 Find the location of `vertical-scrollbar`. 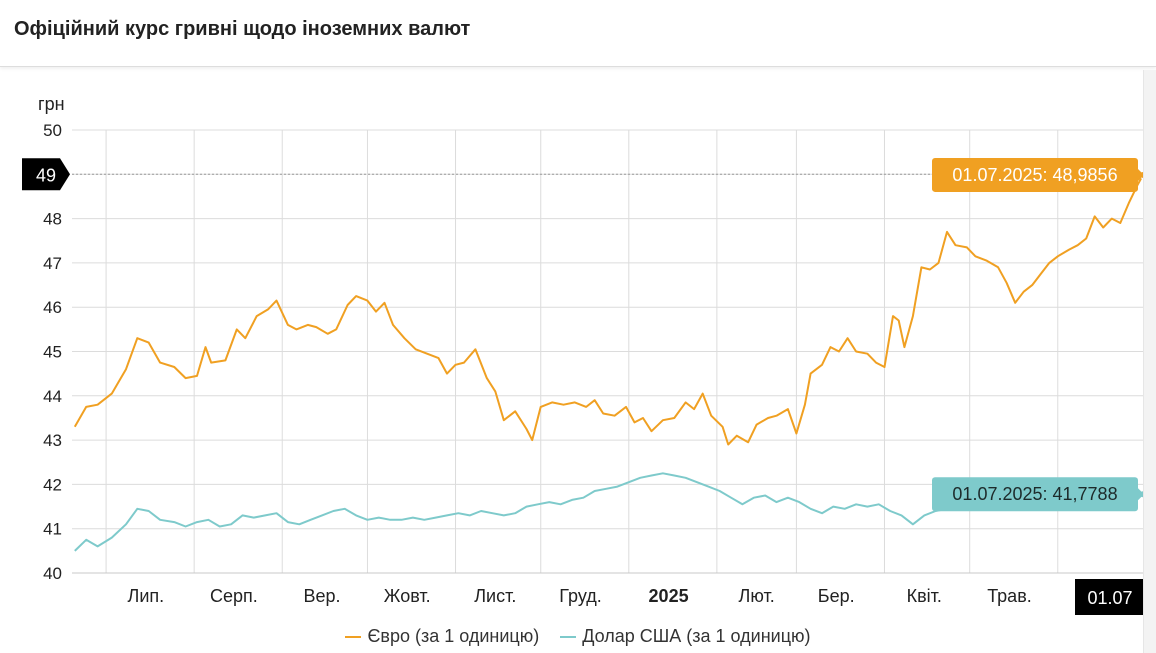

vertical-scrollbar is located at coordinates (1149, 361).